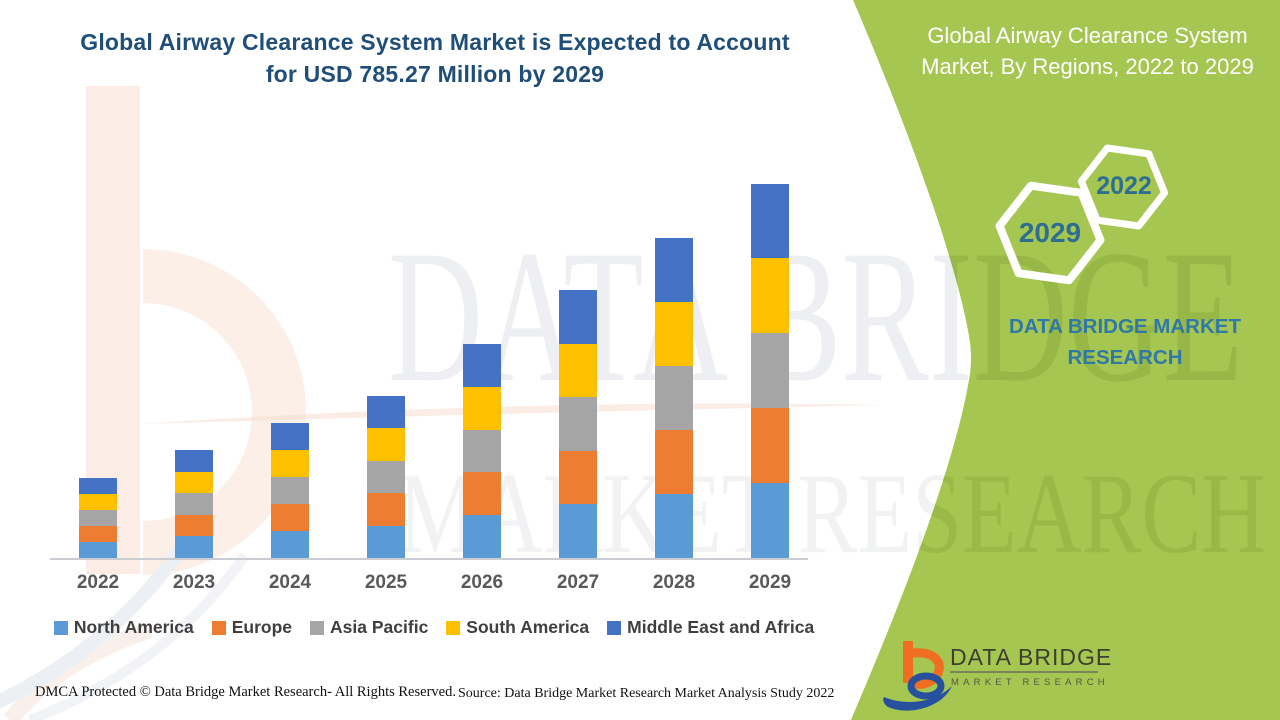  What do you see at coordinates (578, 582) in the screenshot?
I see `x-axis-label-2027: 2027` at bounding box center [578, 582].